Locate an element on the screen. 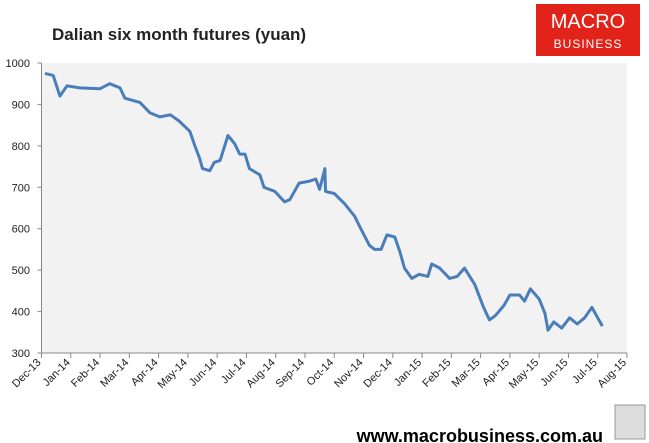  x-tick-label: Jan-14 is located at coordinates (57, 373).